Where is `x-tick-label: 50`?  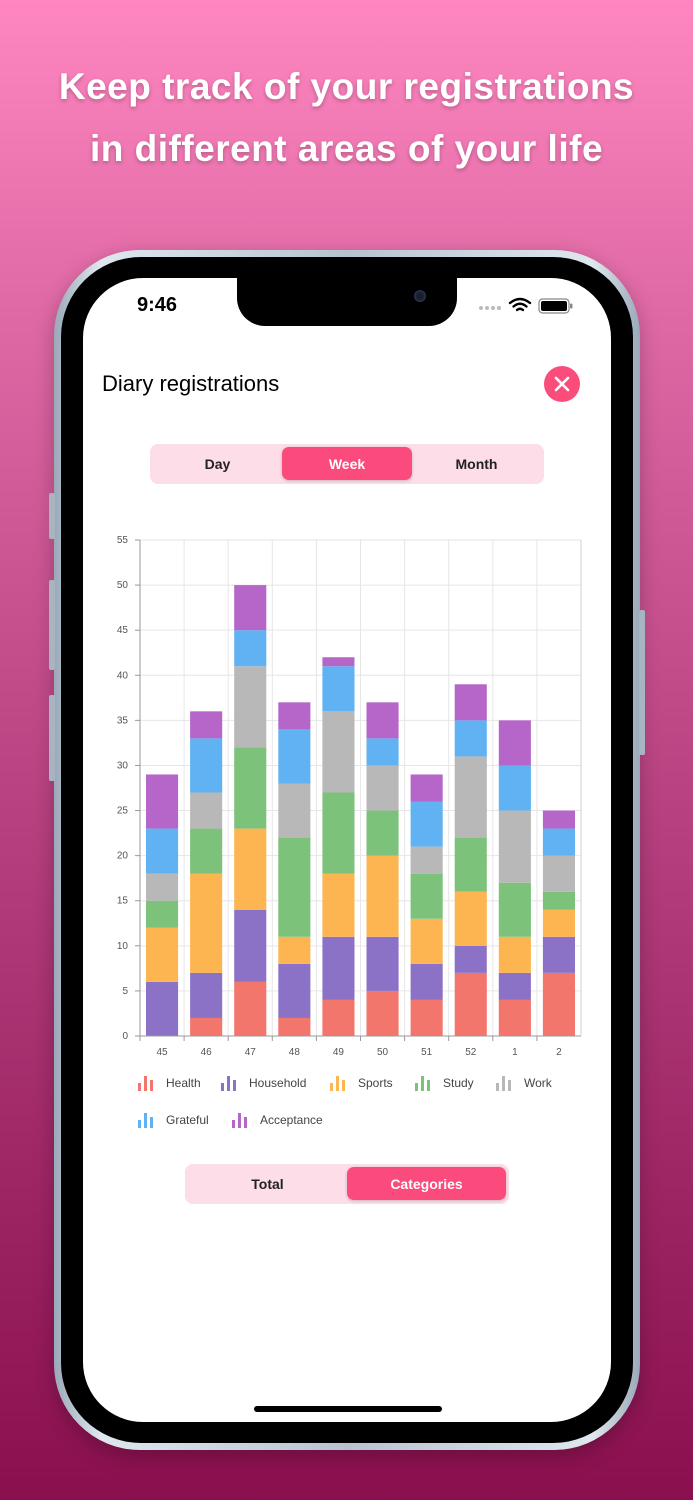 x-tick-label: 50 is located at coordinates (383, 1052).